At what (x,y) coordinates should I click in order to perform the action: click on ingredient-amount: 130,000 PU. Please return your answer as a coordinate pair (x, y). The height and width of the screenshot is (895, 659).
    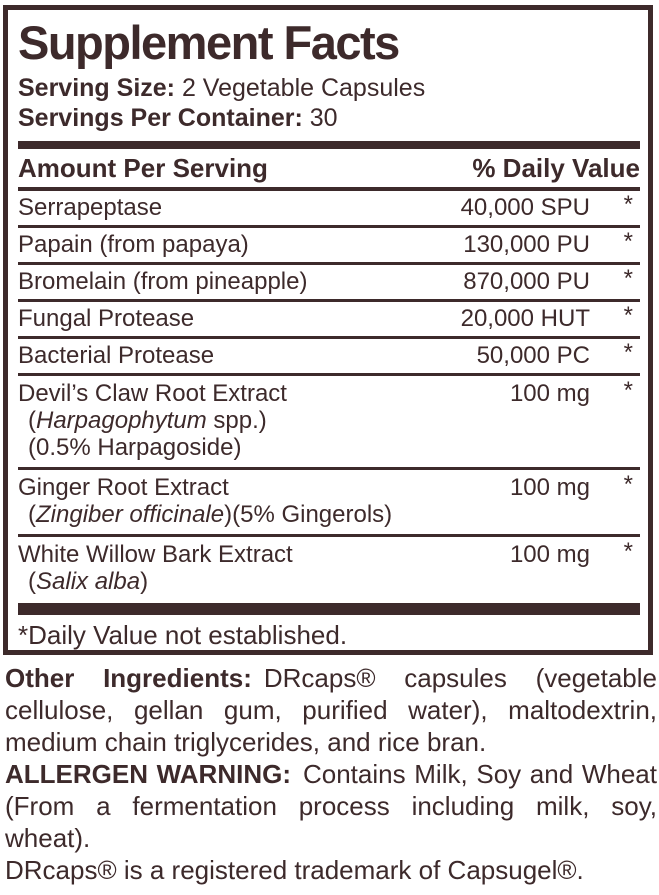
    Looking at the image, I should click on (526, 244).